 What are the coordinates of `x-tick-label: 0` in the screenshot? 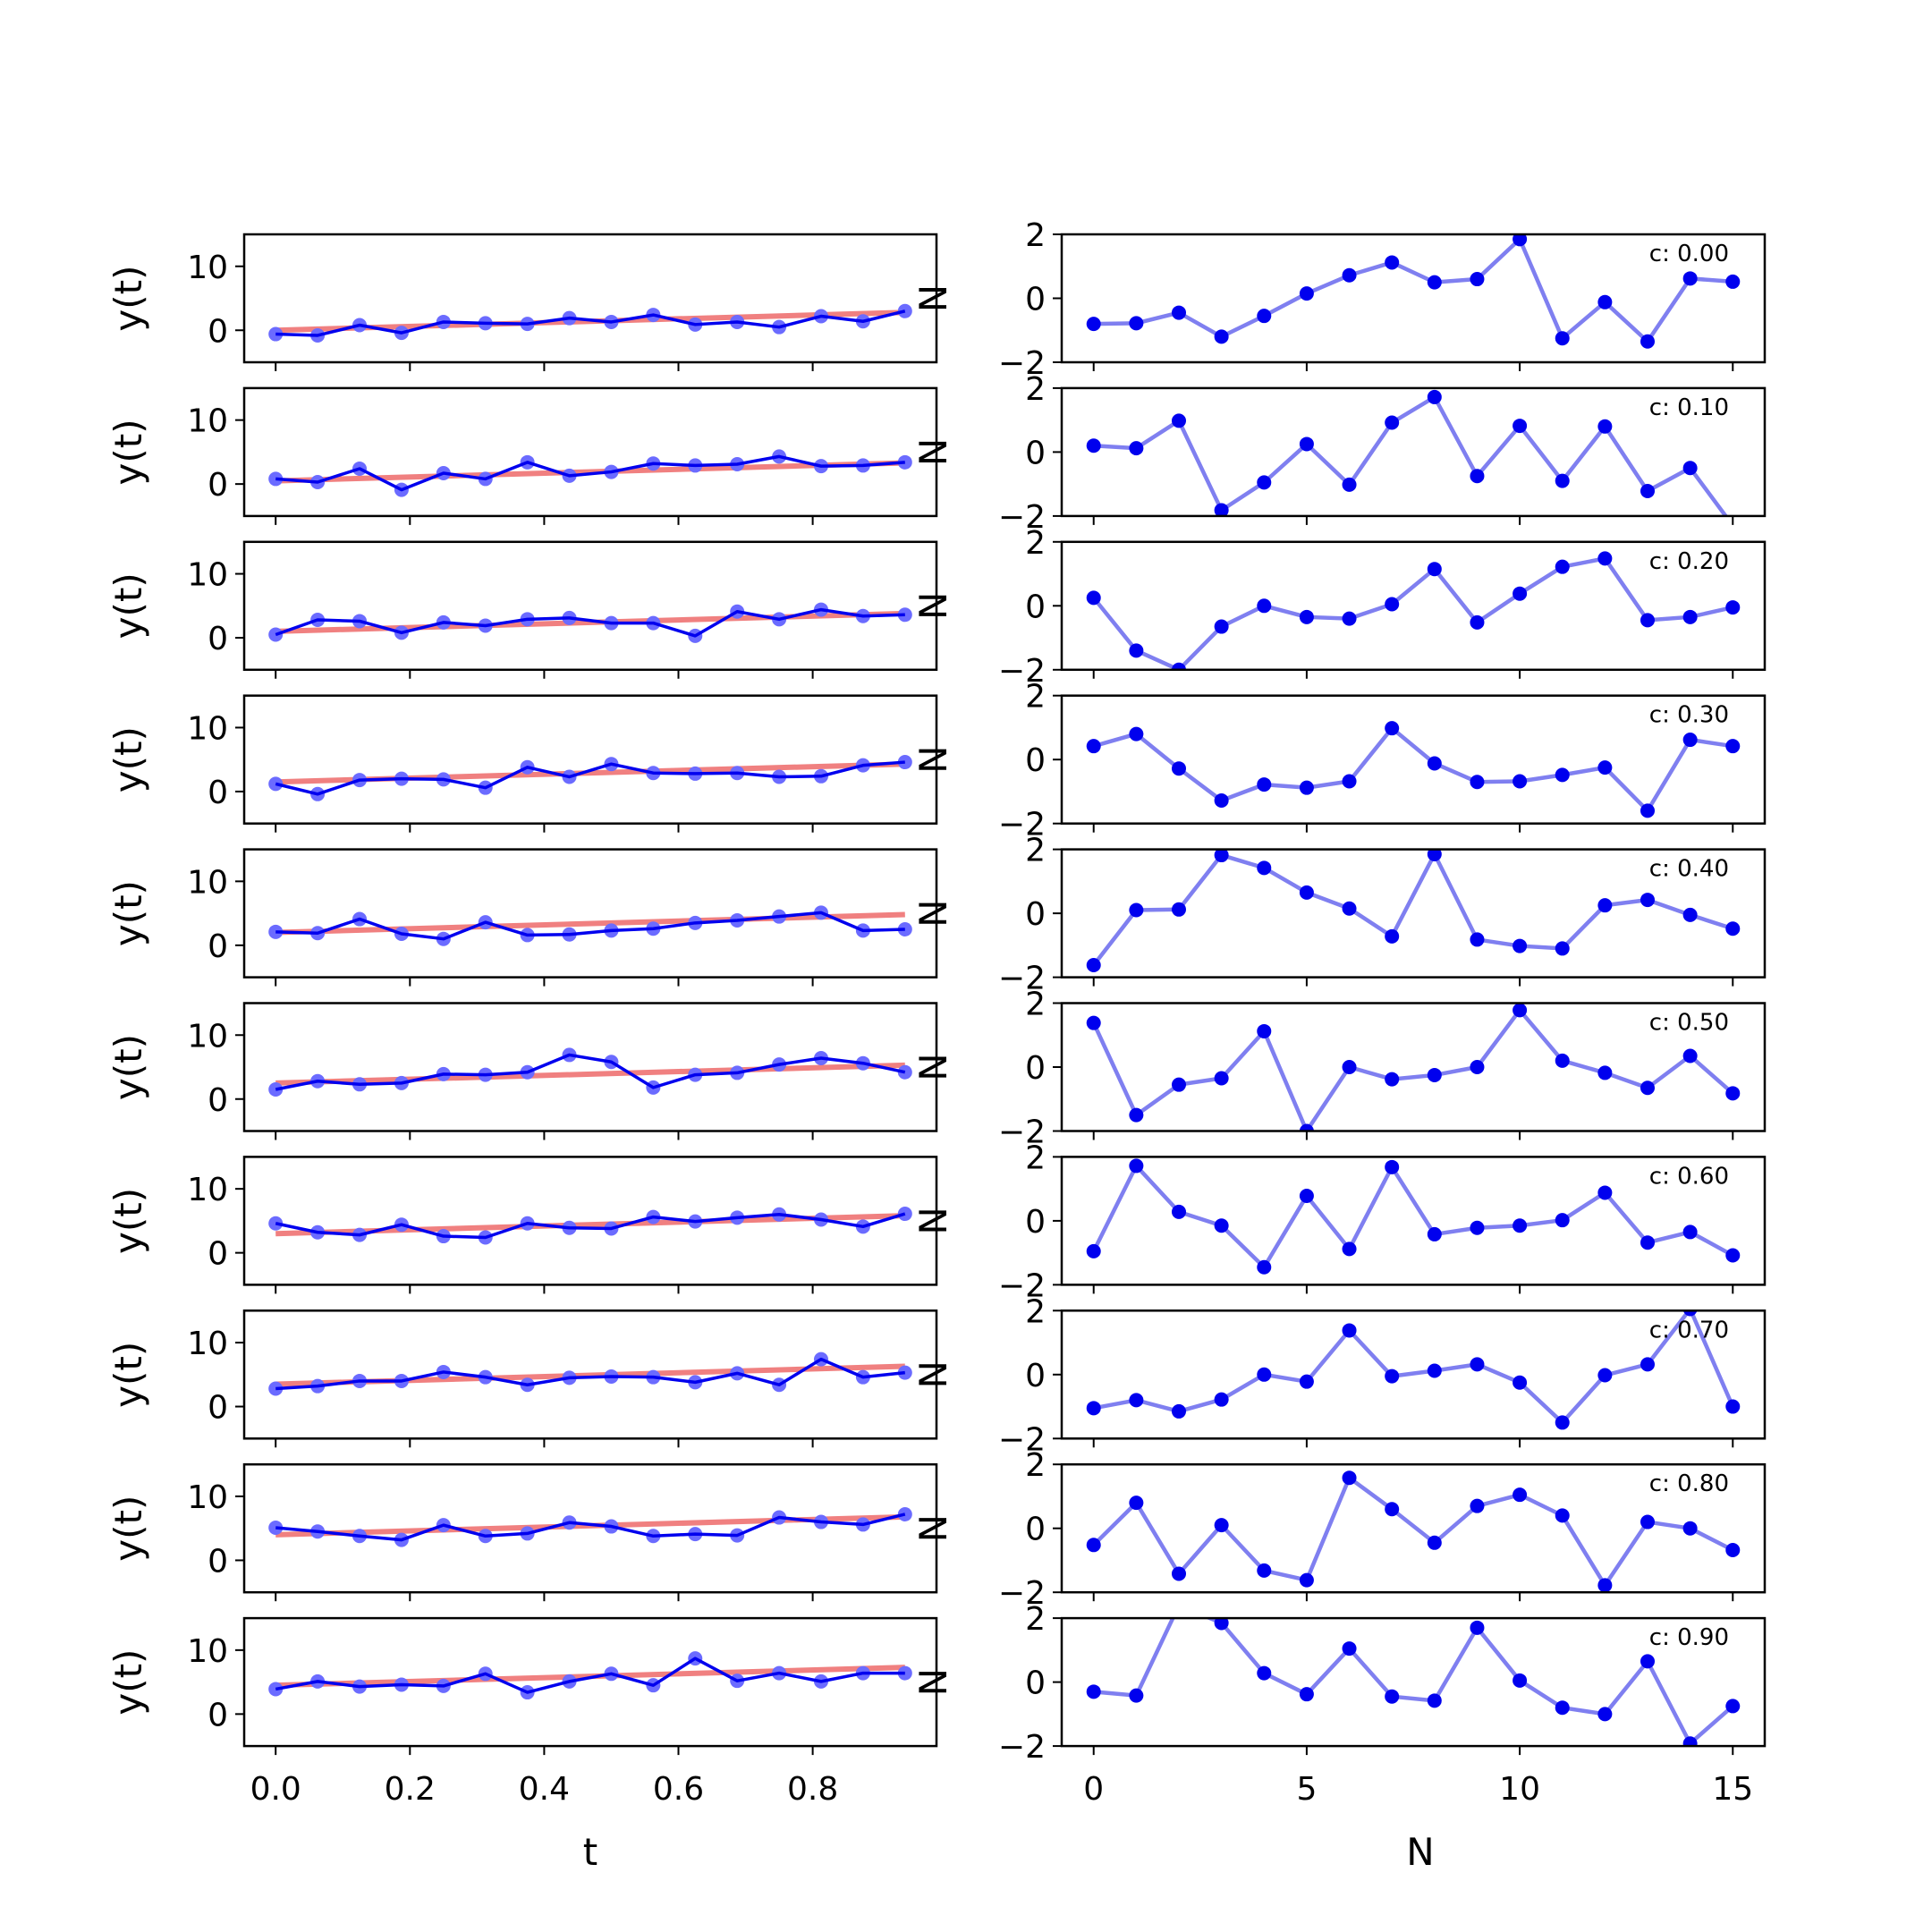 It's located at (1093, 1789).